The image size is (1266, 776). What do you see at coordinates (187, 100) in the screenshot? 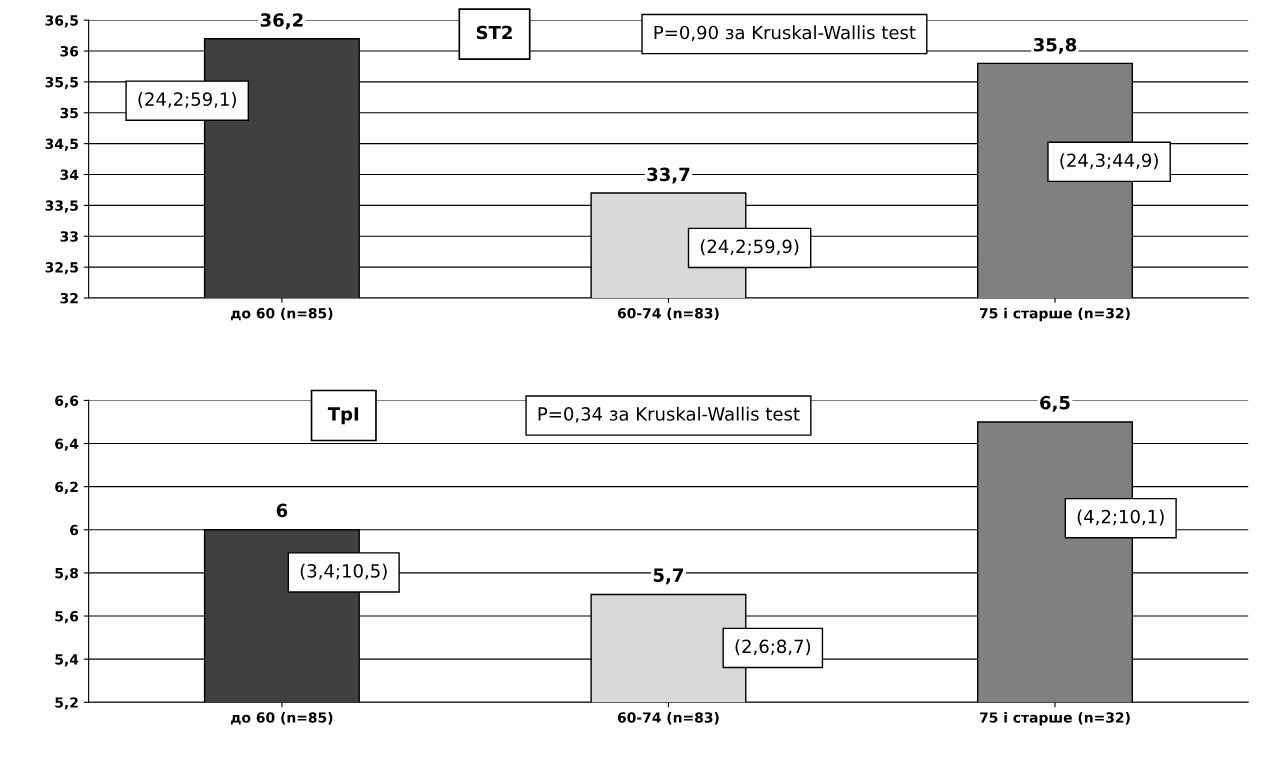
I see `annotation: (24,2;59,1)` at bounding box center [187, 100].